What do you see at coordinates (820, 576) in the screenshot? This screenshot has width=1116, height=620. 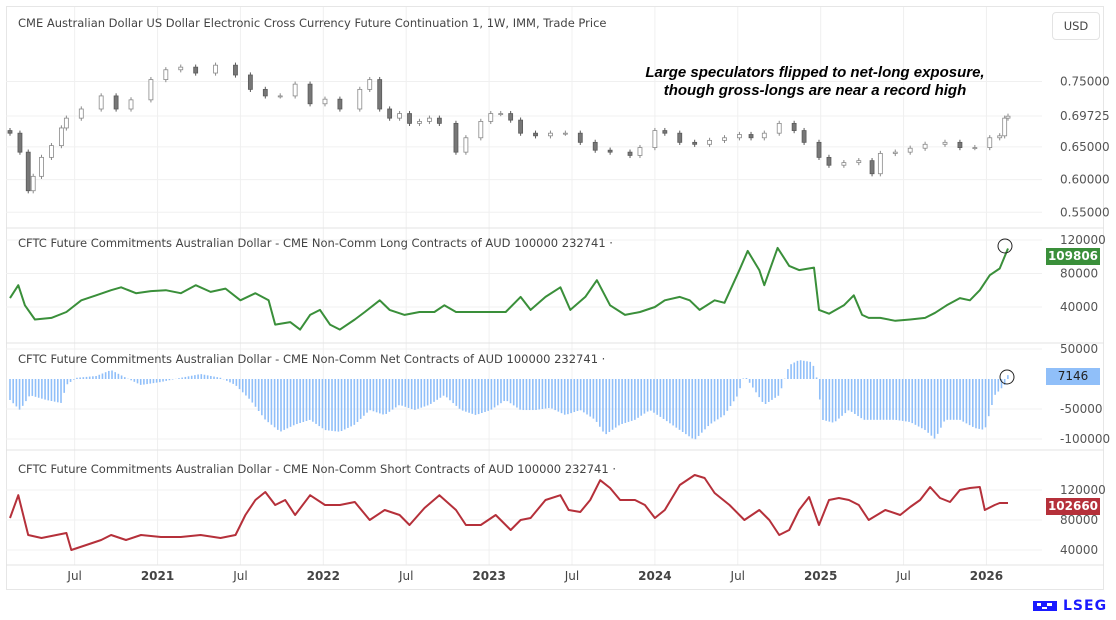 I see `time-axis-label: 2025` at bounding box center [820, 576].